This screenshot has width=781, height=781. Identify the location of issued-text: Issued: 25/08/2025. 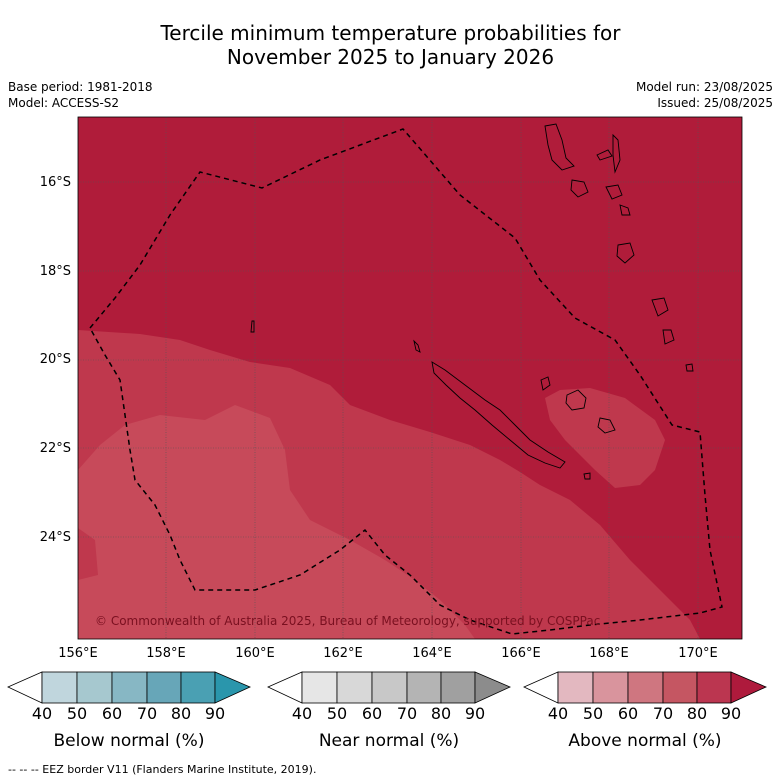
(715, 103).